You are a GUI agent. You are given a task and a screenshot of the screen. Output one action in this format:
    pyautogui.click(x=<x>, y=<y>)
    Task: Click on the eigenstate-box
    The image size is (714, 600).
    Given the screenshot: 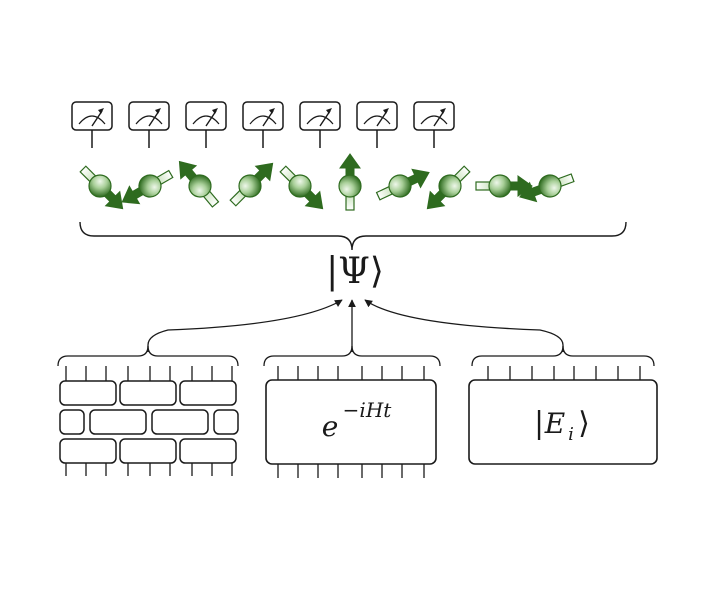 What is the action you would take?
    pyautogui.click(x=563, y=422)
    